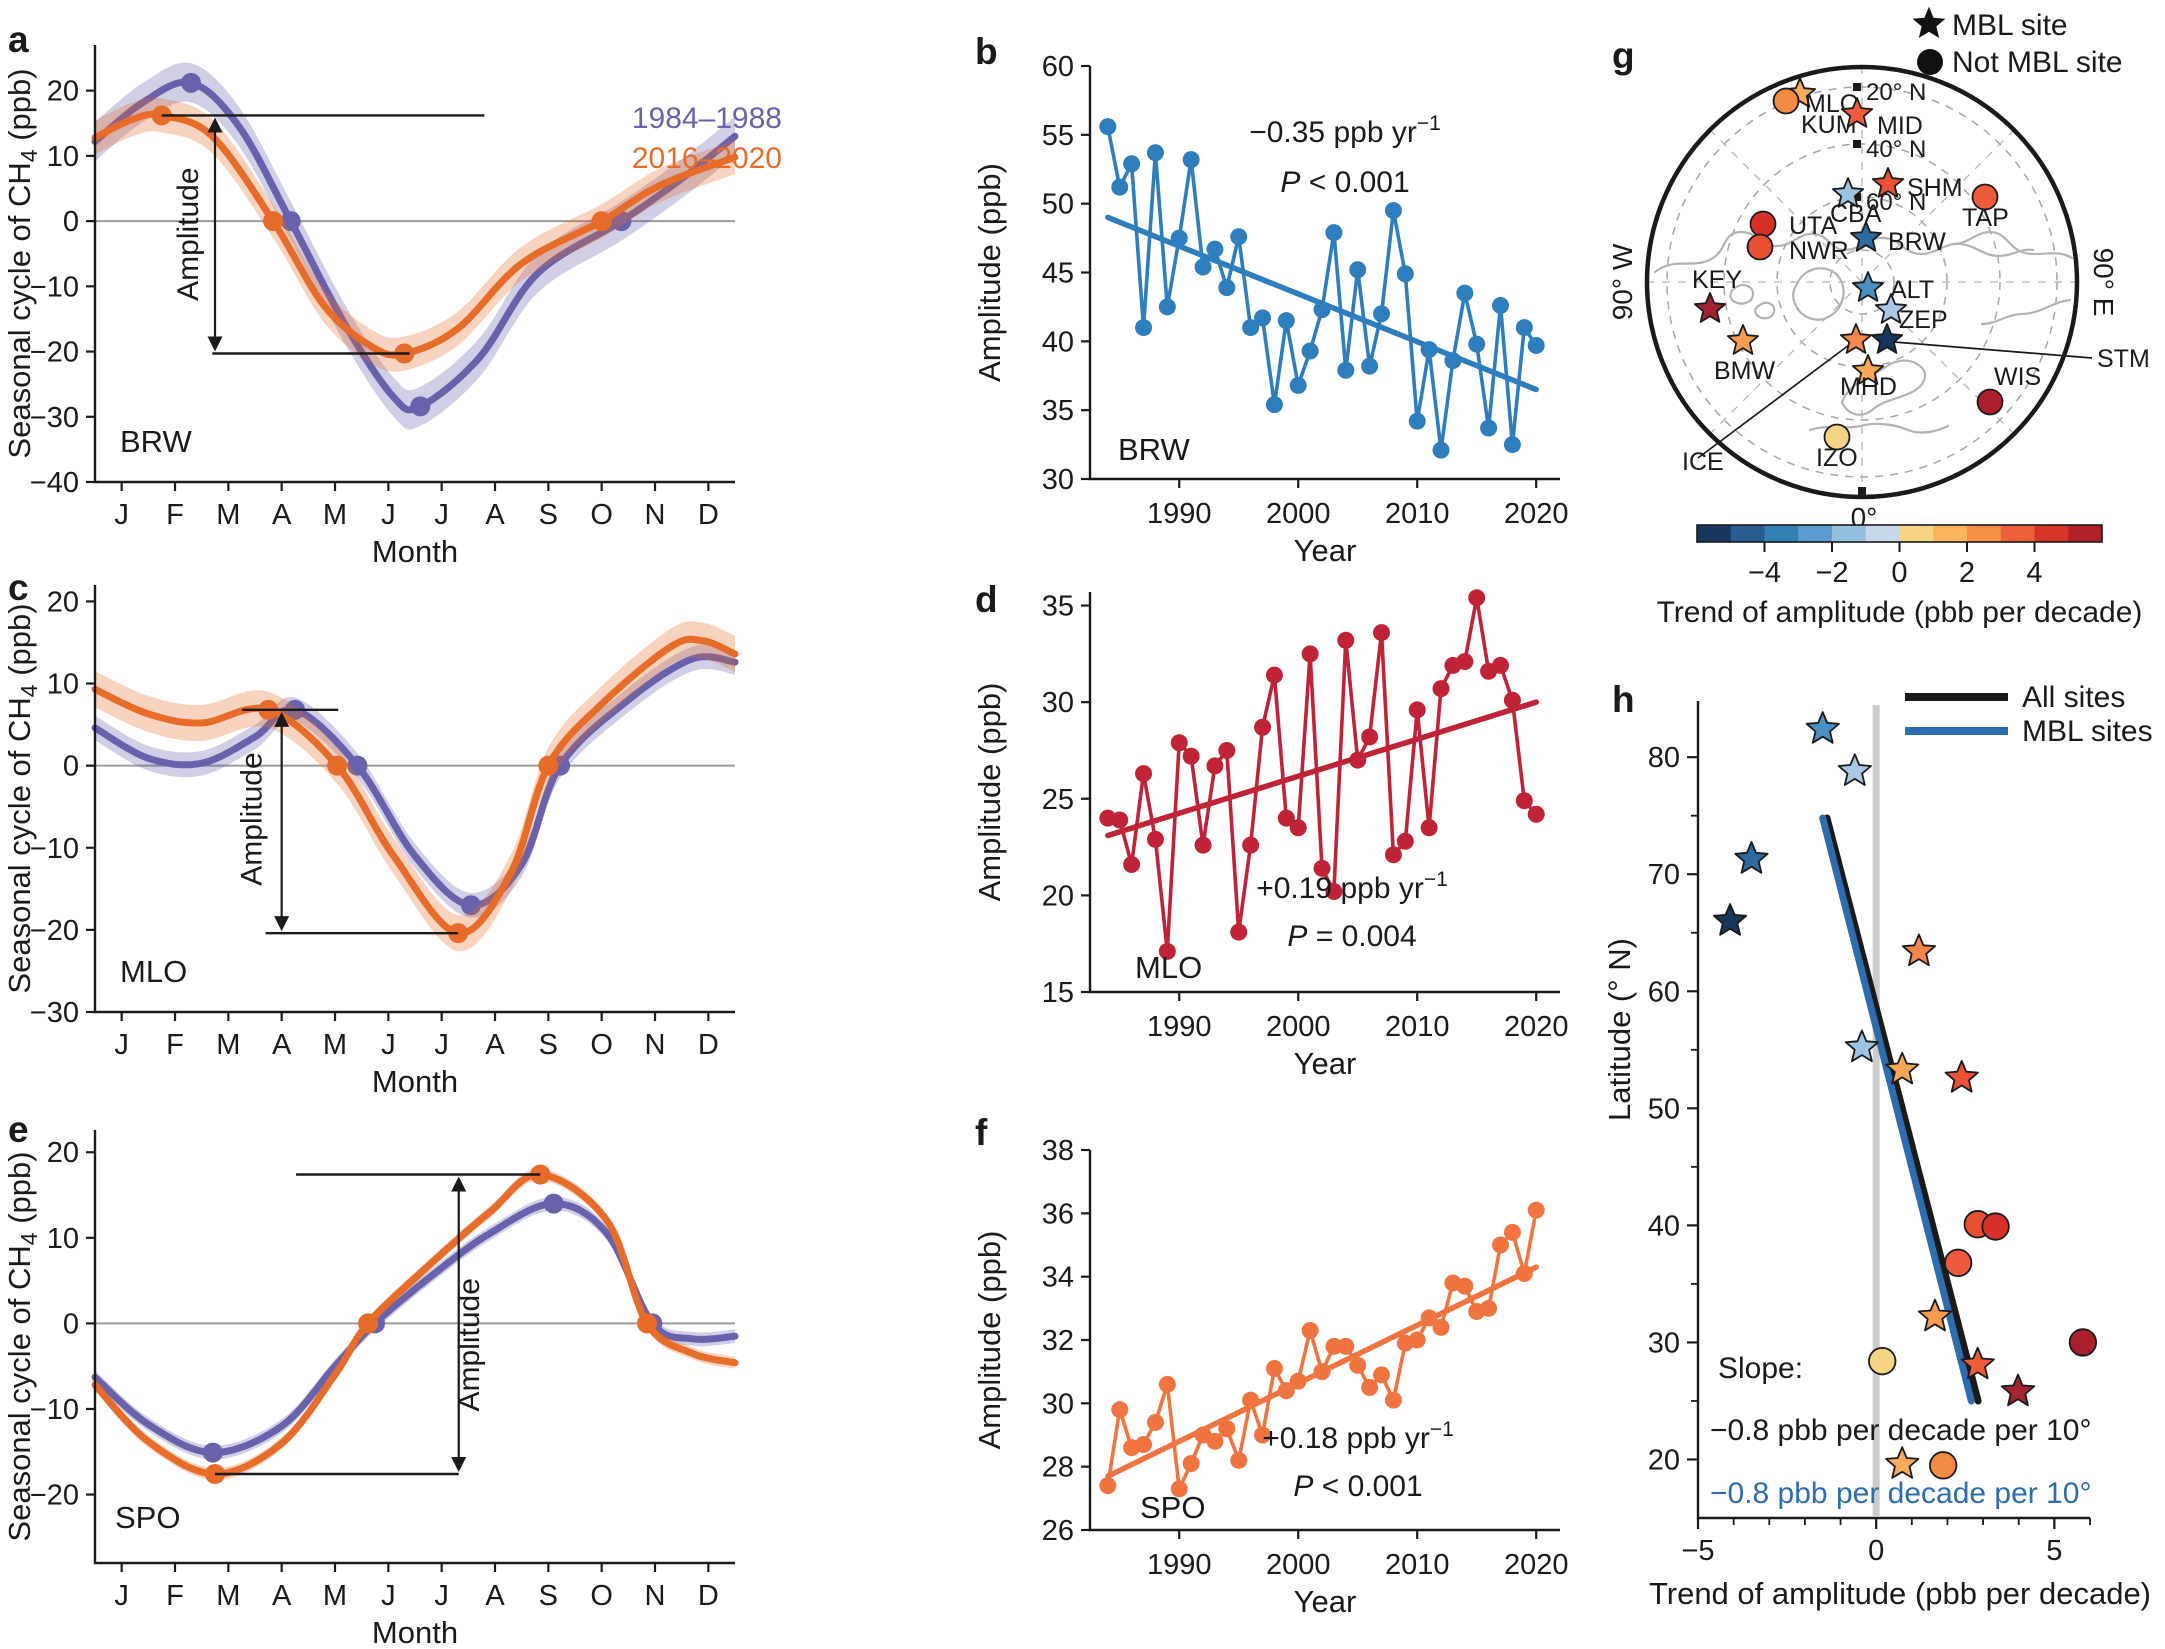 This screenshot has width=2165, height=1649. Describe the element at coordinates (1512, 445) in the screenshot. I see `data-point-2018` at that location.